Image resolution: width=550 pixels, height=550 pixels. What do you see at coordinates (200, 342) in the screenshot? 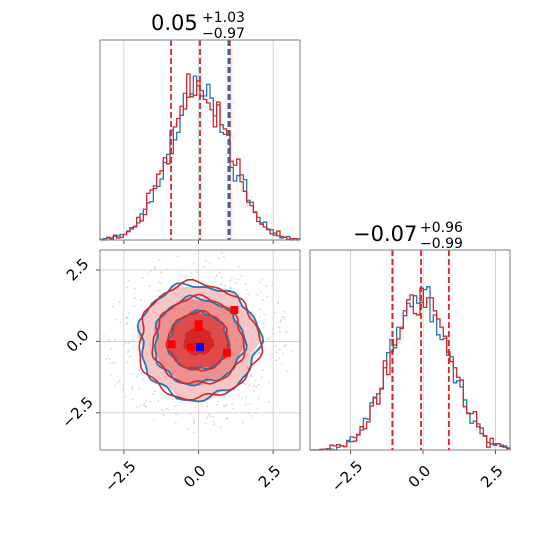
I see `contour-line-blue` at bounding box center [200, 342].